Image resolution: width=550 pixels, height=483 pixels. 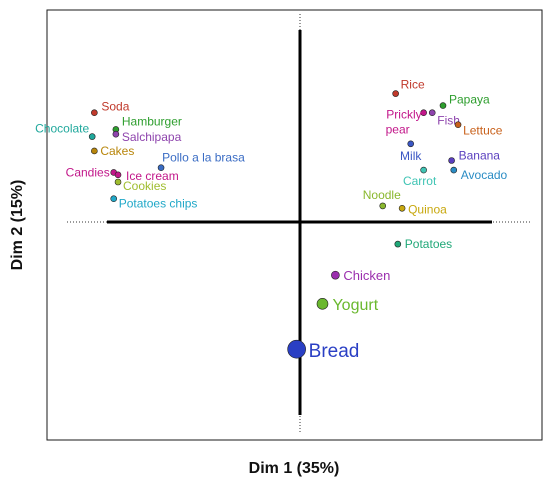 I want to click on point-label-rice: Rice, so click(x=413, y=85).